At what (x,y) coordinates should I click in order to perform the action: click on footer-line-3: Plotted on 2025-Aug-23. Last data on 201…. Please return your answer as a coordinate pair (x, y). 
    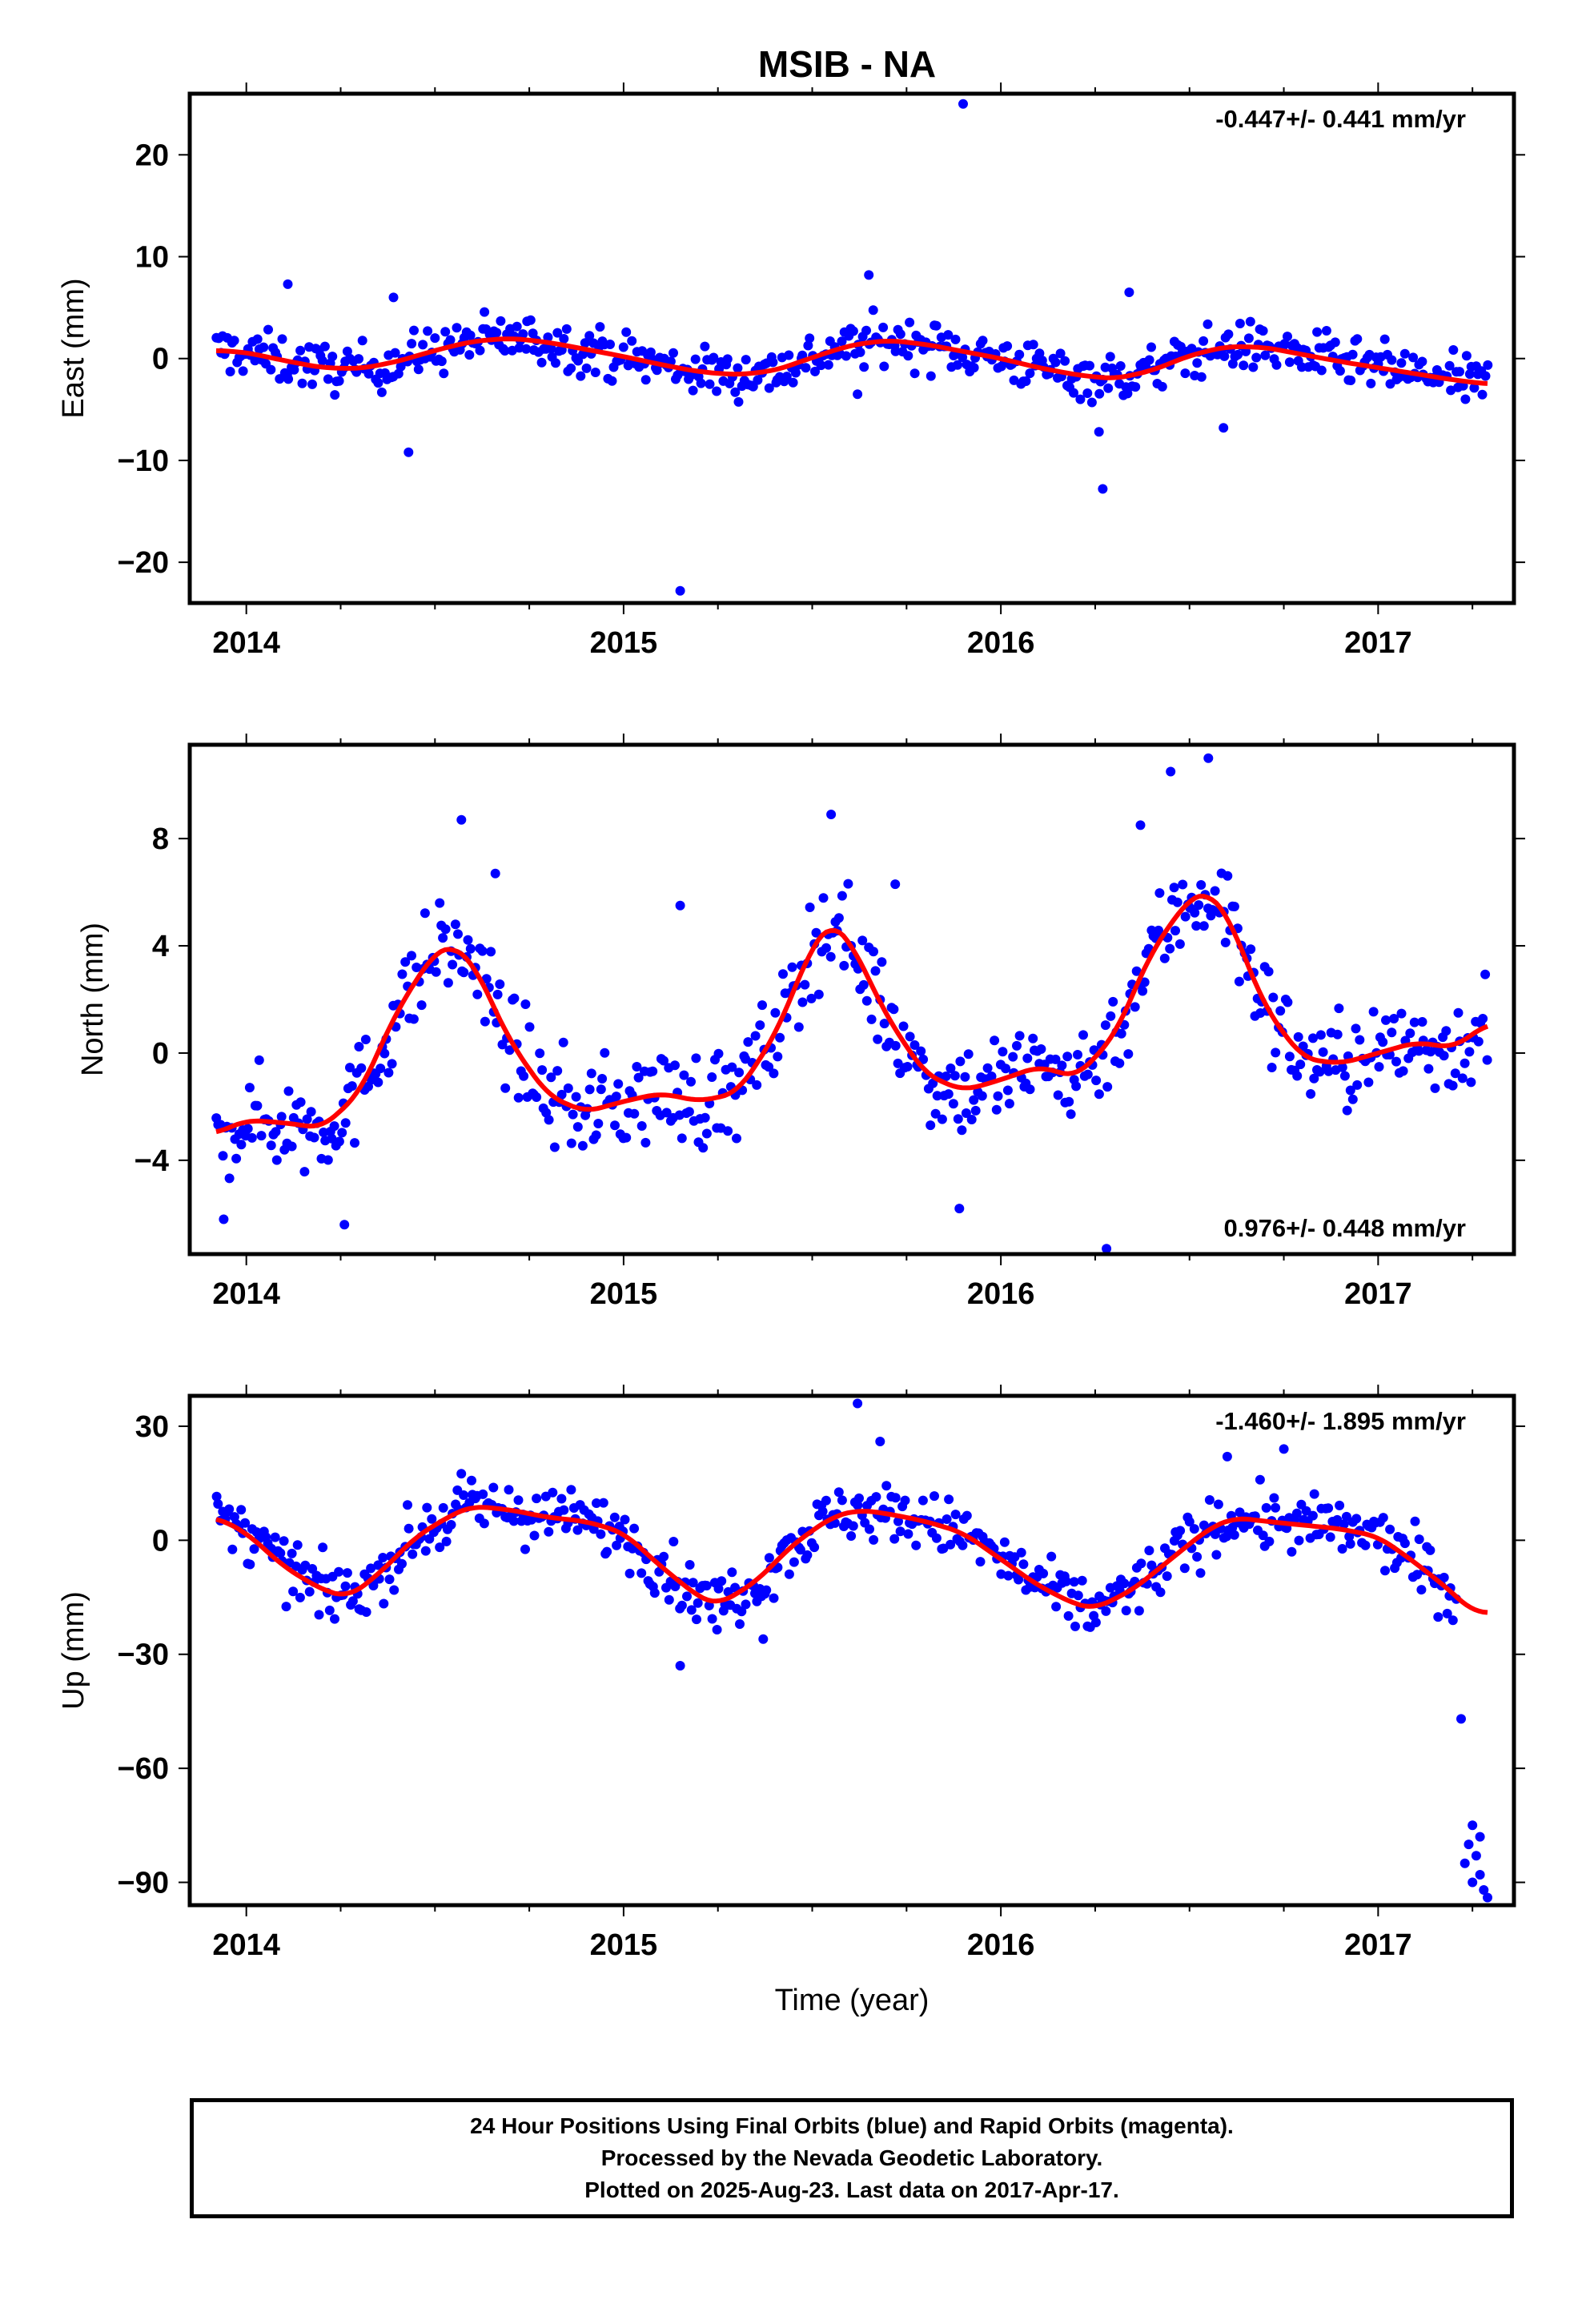
    Looking at the image, I should click on (851, 2189).